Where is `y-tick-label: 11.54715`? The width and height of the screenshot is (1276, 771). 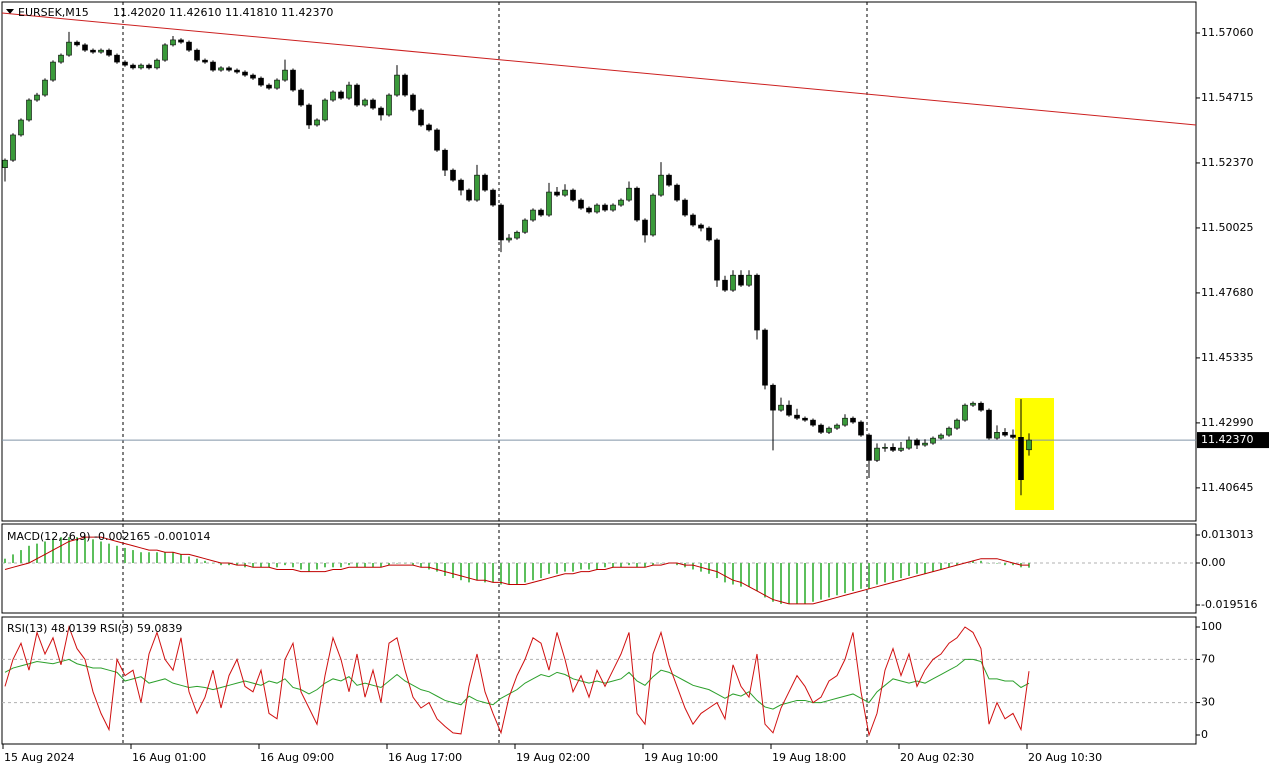
y-tick-label: 11.54715 is located at coordinates (1227, 97).